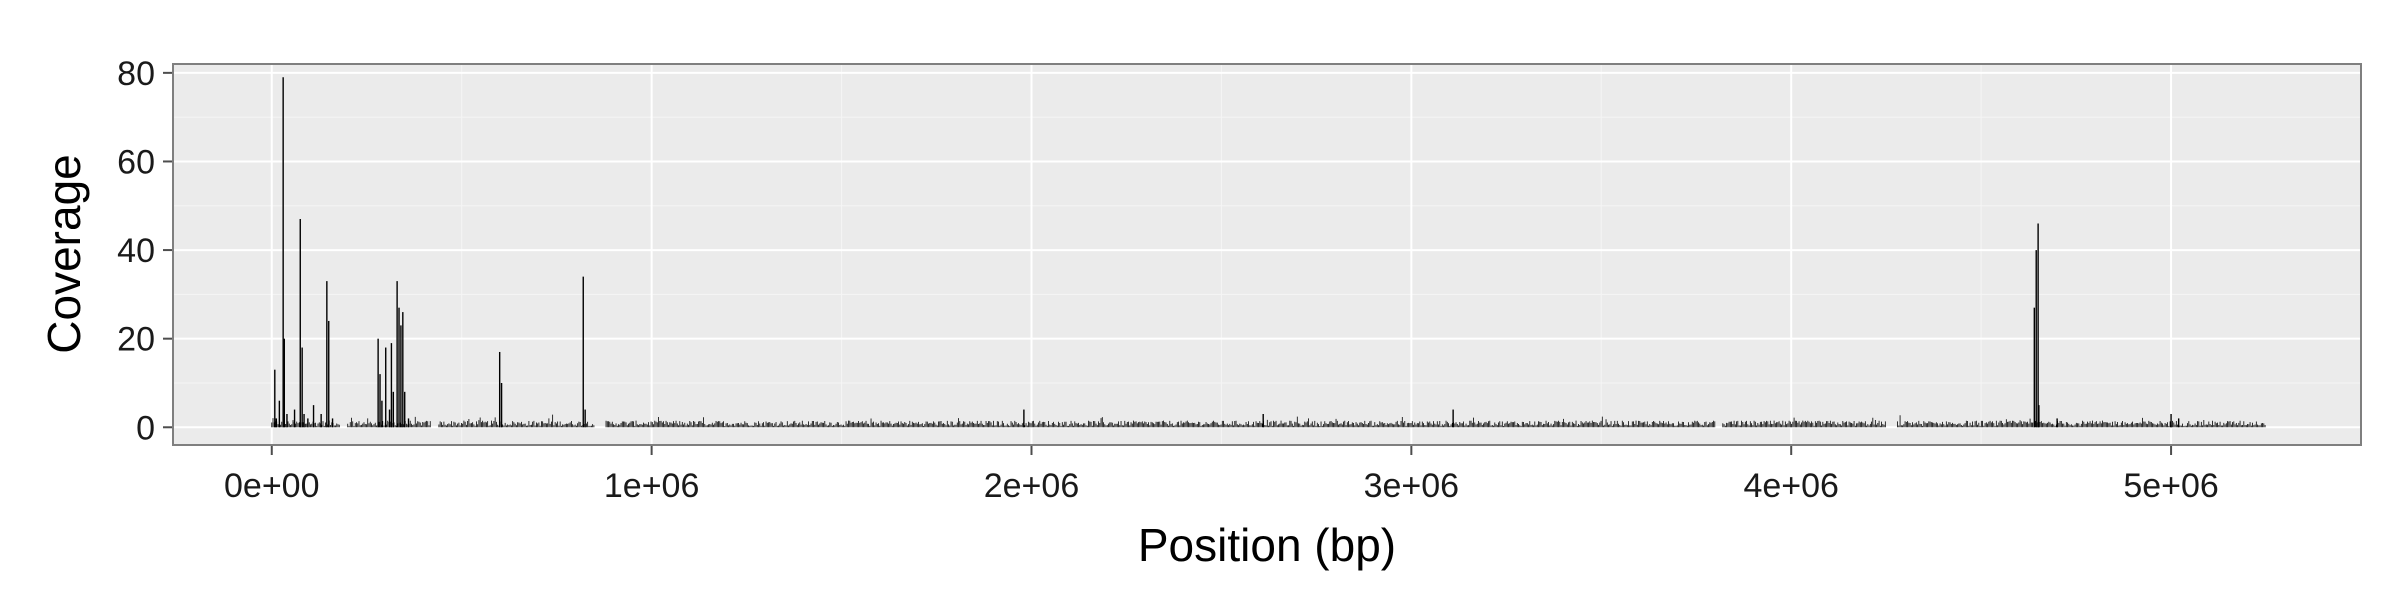 This screenshot has height=600, width=2400. I want to click on baseline-coverage-noise, so click(1268, 421).